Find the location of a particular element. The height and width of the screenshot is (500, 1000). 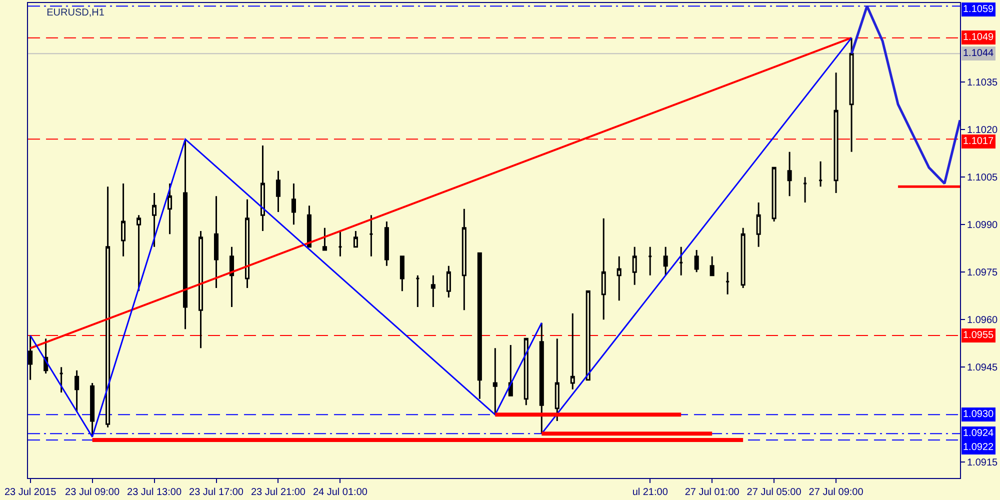

x-tick-label: 23 Jul 13:00 is located at coordinates (154, 492).